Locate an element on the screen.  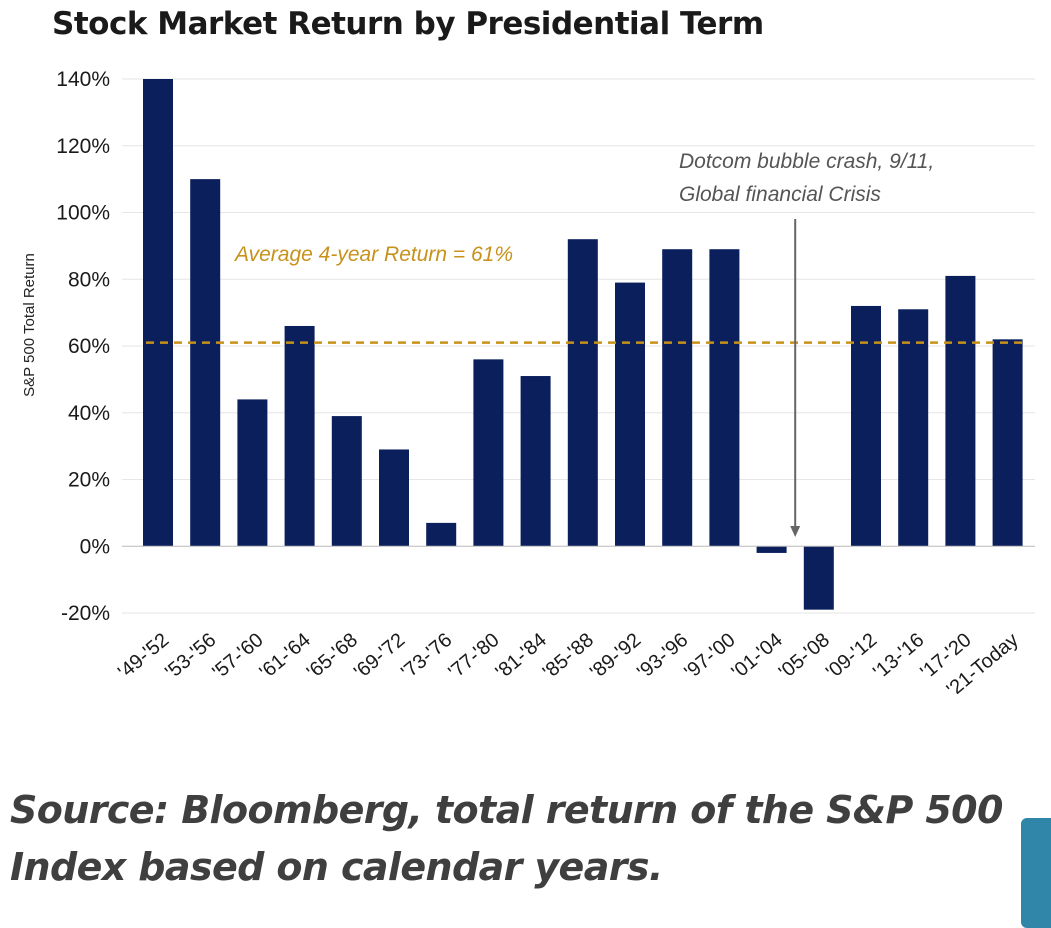
x-tick-label: '73-'76 is located at coordinates (426, 656).